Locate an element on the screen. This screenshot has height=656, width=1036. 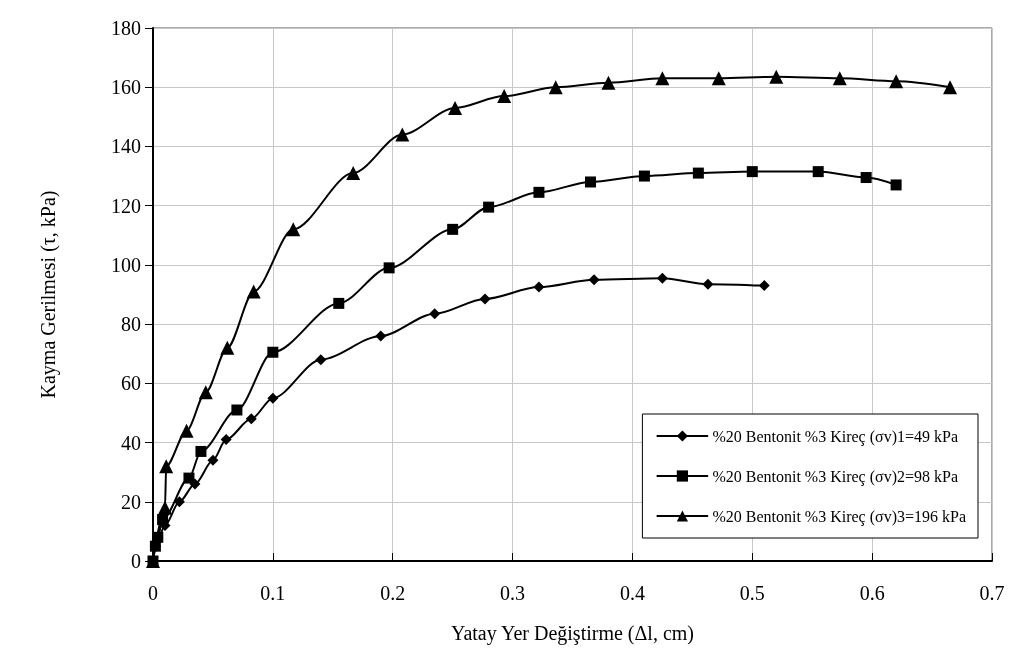
legend-label: %20 Bentonit %3 Kireç (σv)2=98 kPa is located at coordinates (835, 476).